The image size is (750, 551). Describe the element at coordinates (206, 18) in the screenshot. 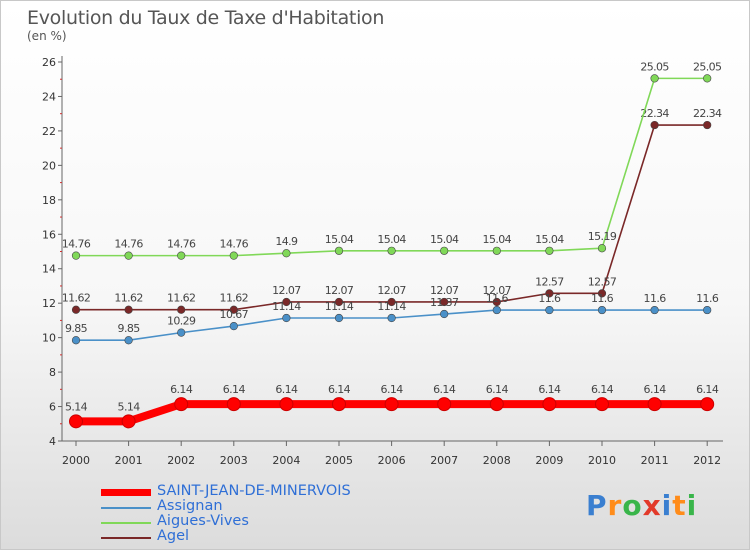

I see `chart-title: Evolution du Taux de Taxe d'Habitation` at that location.